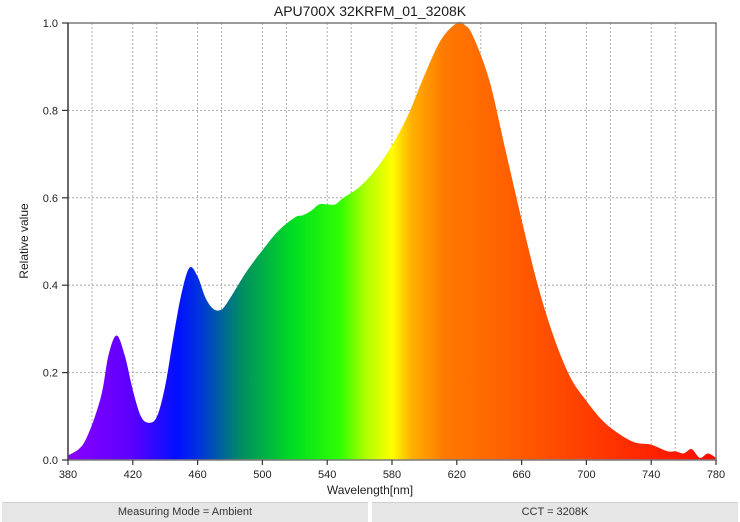 The image size is (740, 522). I want to click on x-axis-label: Wavelength[nm], so click(370, 490).